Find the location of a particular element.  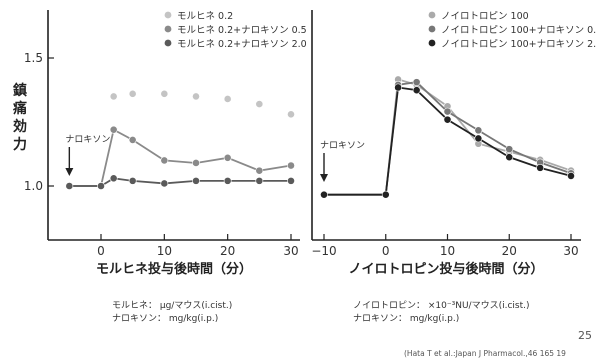

left-naloxone-arrow-head is located at coordinates (69, 172).